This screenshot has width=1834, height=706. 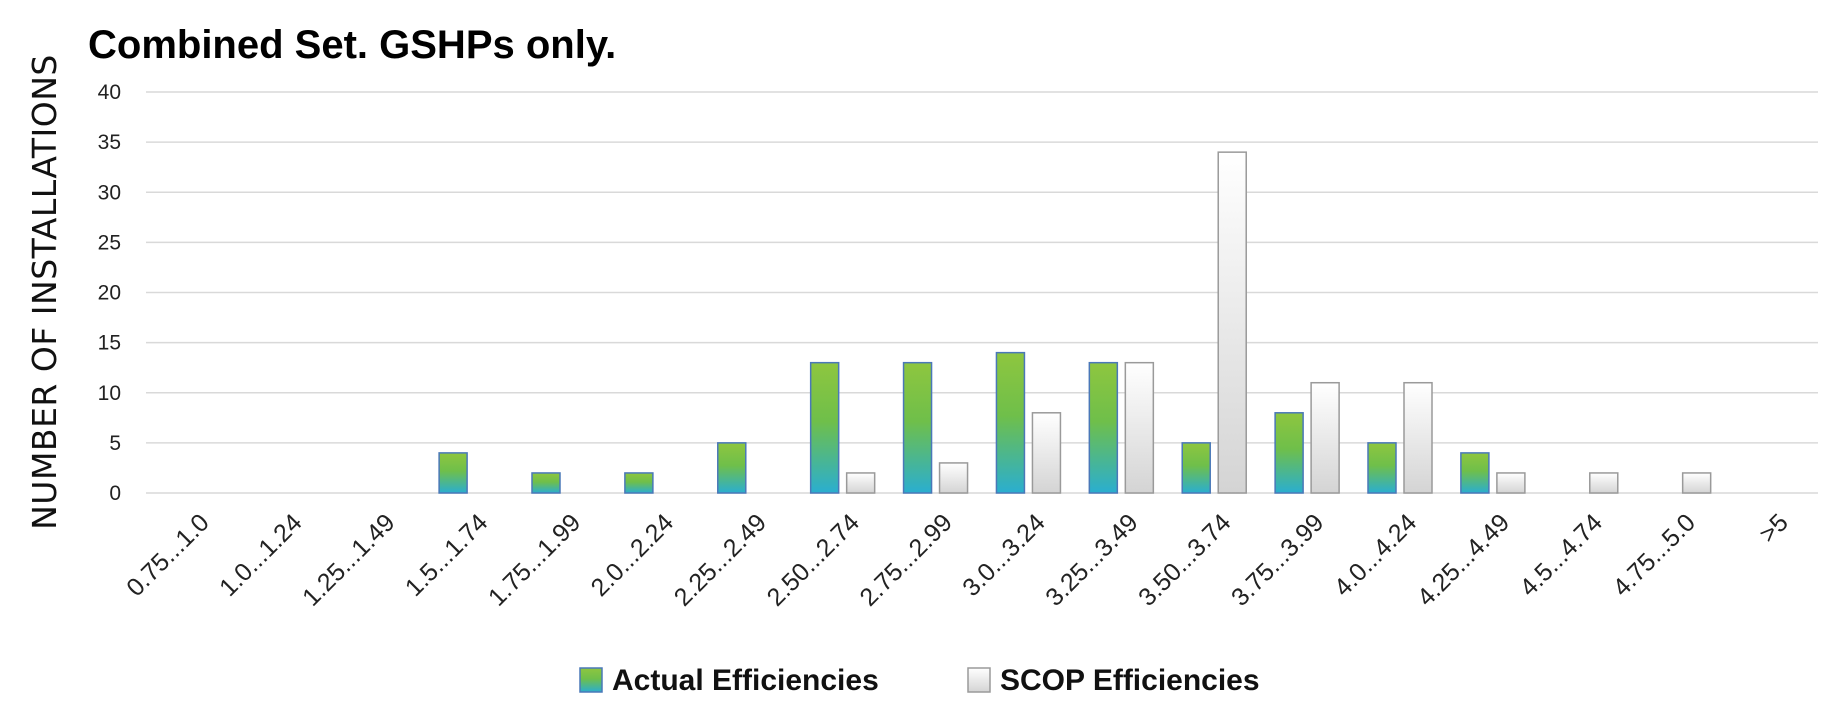 I want to click on y-tick-label: 40, so click(x=109, y=92).